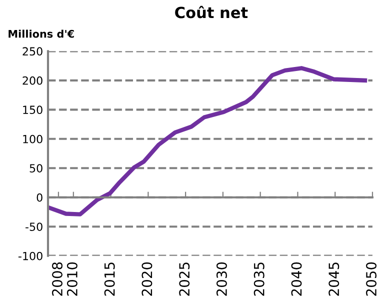  I want to click on y-tick-label: -50, so click(34, 226).